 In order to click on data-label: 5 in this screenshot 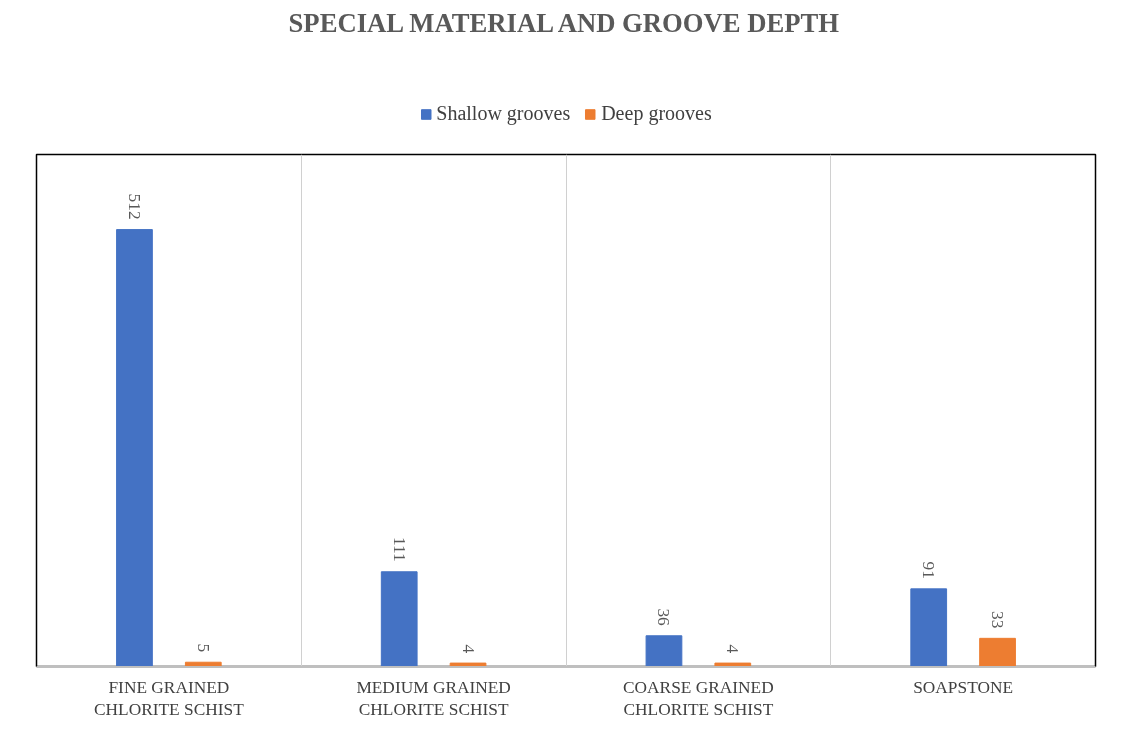, I will do `click(203, 648)`.